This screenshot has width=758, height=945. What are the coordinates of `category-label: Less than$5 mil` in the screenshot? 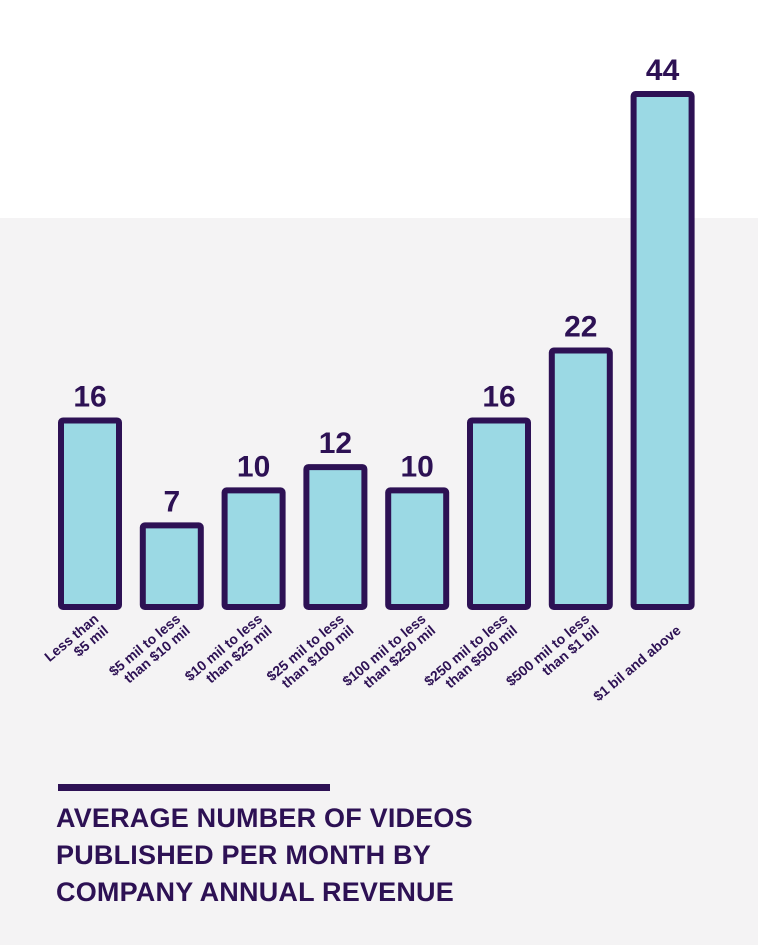 It's located at (76, 637).